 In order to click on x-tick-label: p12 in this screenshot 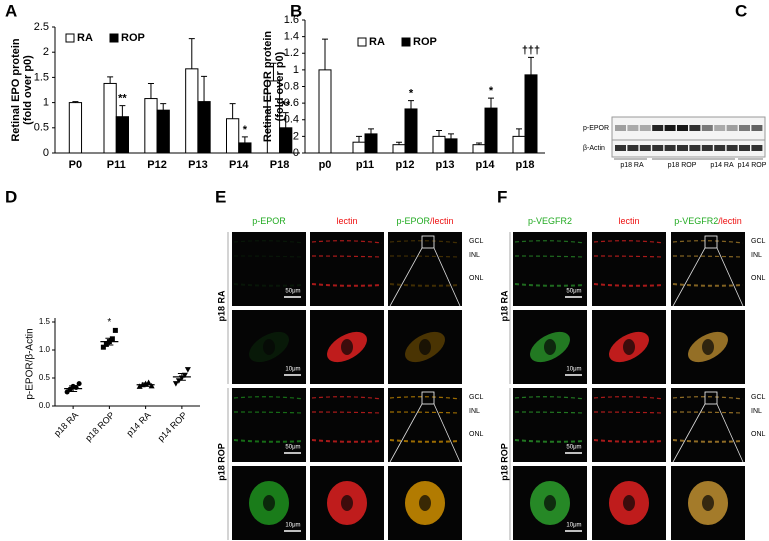, I will do `click(405, 165)`.